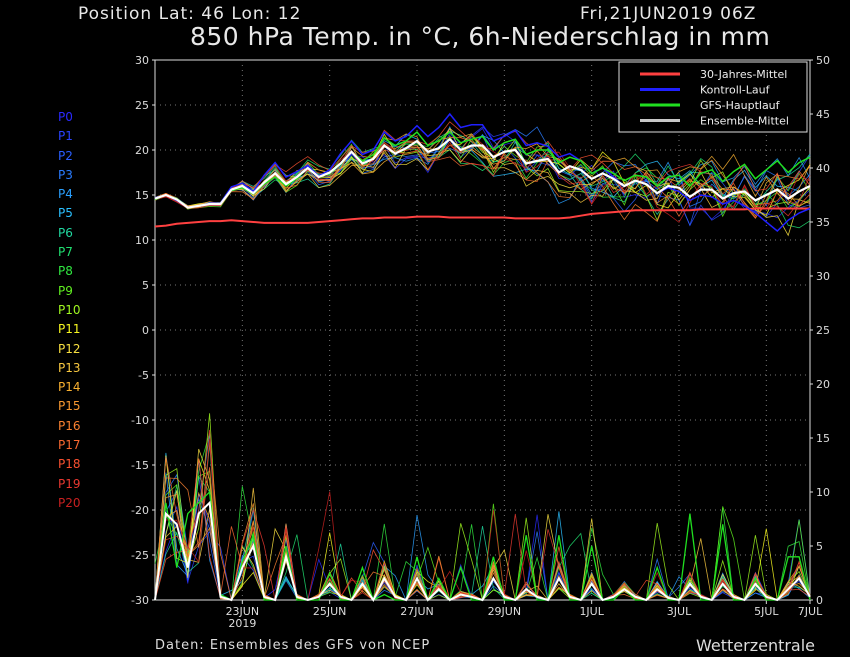  I want to click on member-label-p18: P18, so click(69, 464).